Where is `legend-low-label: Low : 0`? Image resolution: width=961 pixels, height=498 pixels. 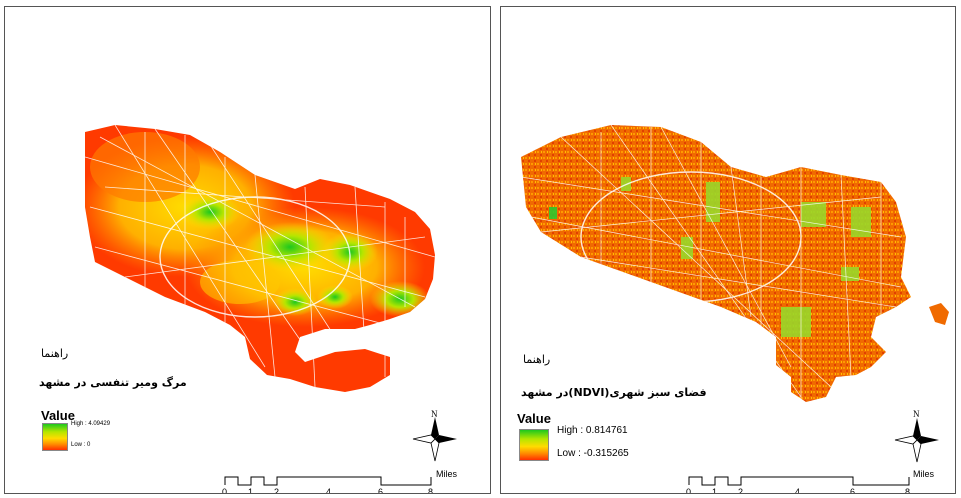 legend-low-label: Low : 0 is located at coordinates (81, 445).